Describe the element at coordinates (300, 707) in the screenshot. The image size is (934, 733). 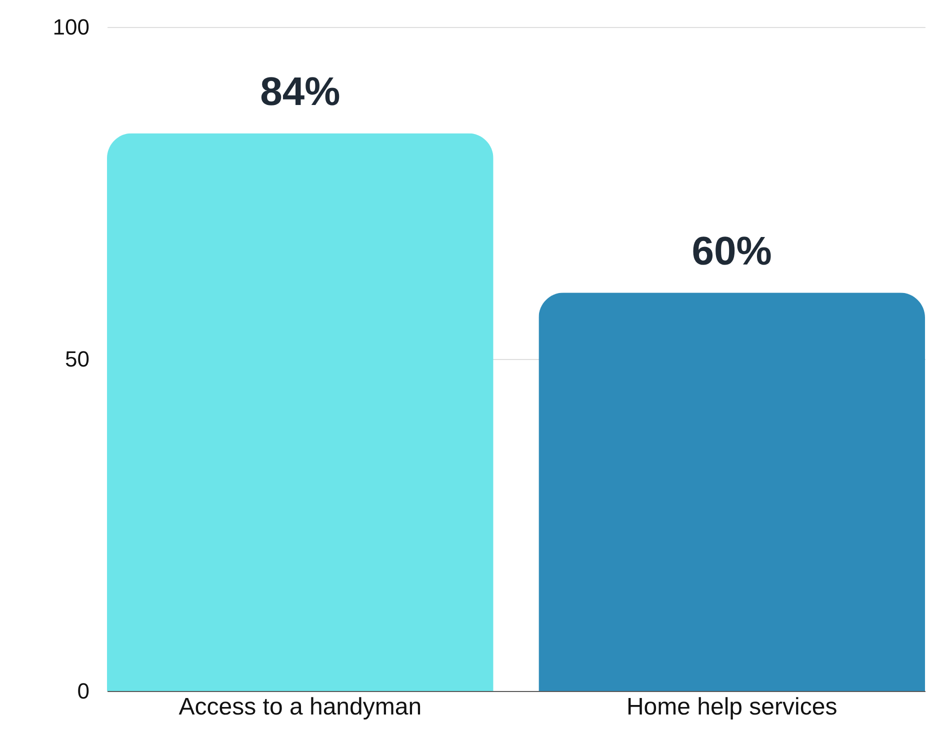
I see `x-tick-label: Access to a handyman` at that location.